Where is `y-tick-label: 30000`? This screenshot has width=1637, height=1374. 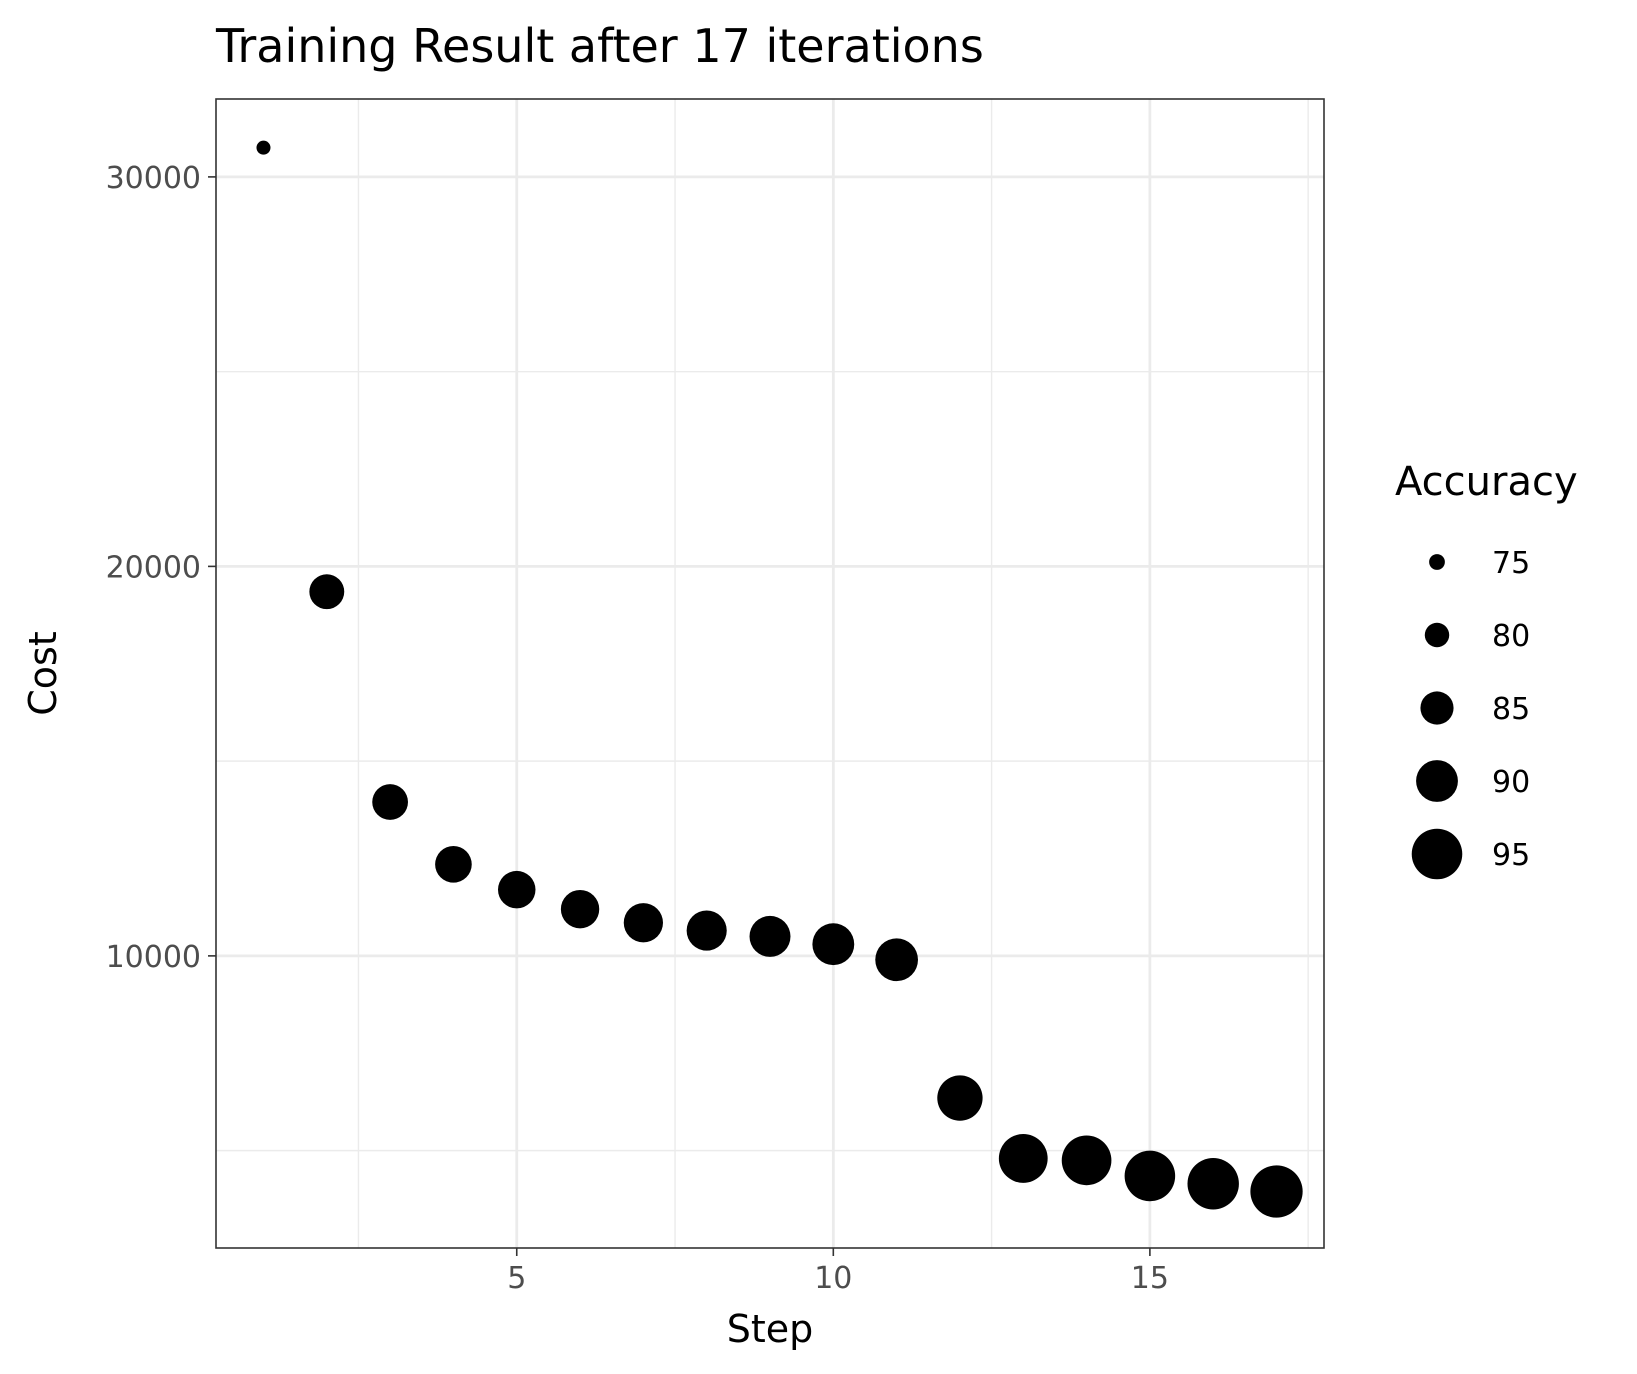
y-tick-label: 30000 is located at coordinates (153, 178).